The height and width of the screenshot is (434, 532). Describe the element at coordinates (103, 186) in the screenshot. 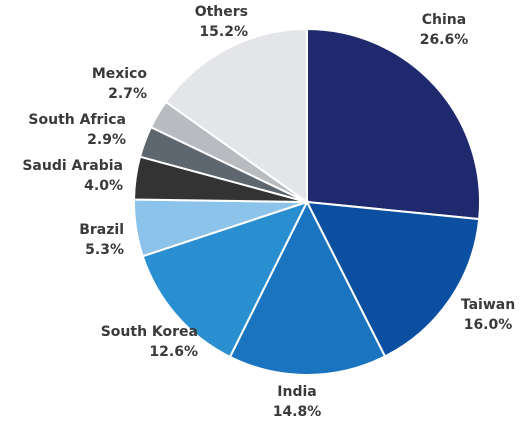

I see `slice-value: 4.0%` at that location.